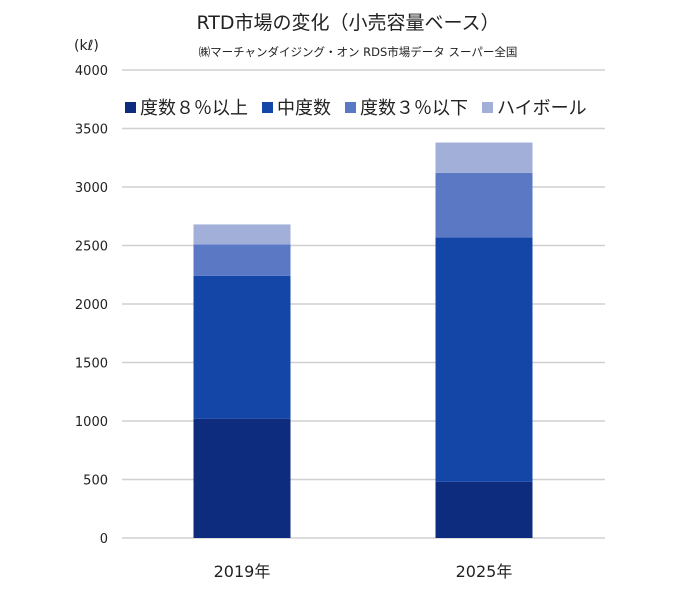 The image size is (696, 597). What do you see at coordinates (95, 481) in the screenshot?
I see `y-tick-label: 500` at bounding box center [95, 481].